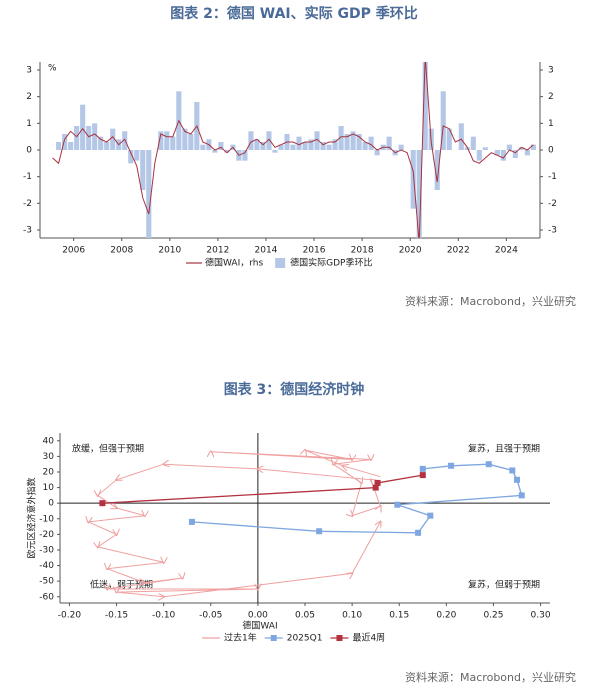  Describe the element at coordinates (29, 71) in the screenshot. I see `y-tick-label: 3` at that location.